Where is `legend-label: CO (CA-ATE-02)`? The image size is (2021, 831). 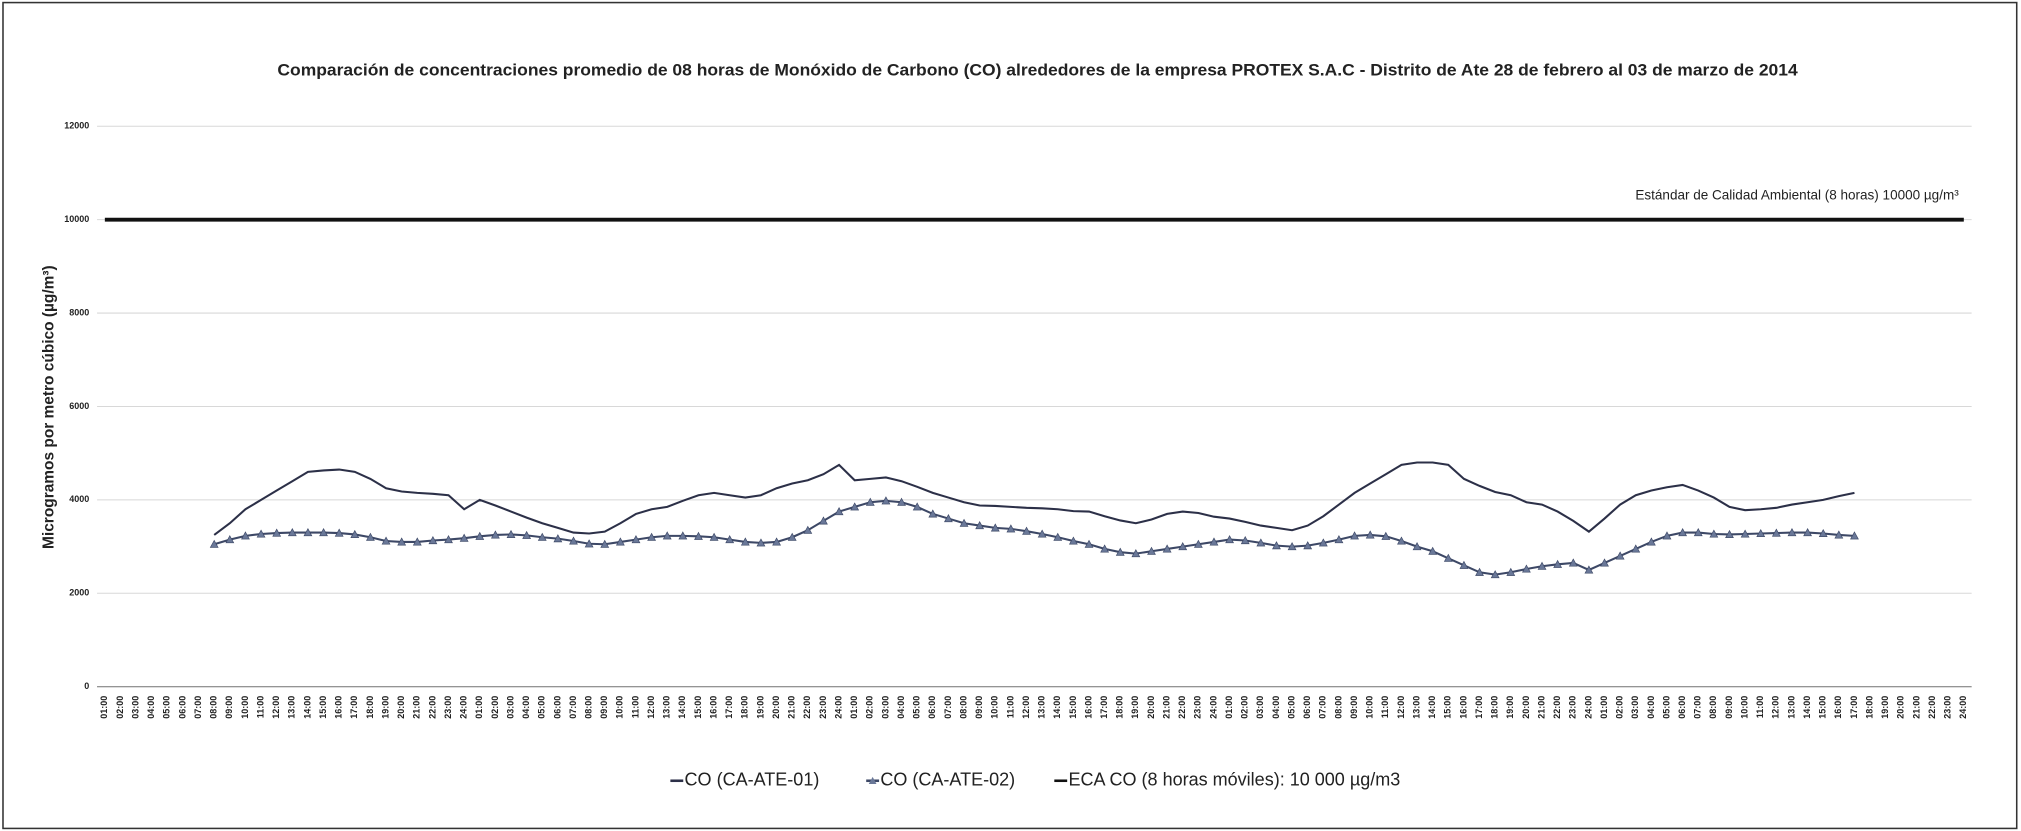
legend-label: CO (CA-ATE-02) is located at coordinates (947, 780).